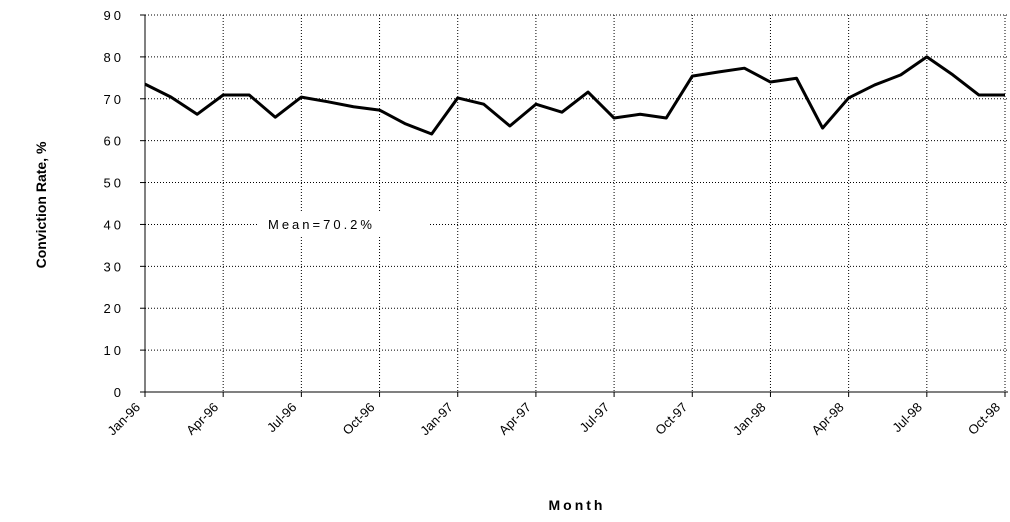 The height and width of the screenshot is (522, 1010). I want to click on y-tick-label: 80, so click(114, 57).